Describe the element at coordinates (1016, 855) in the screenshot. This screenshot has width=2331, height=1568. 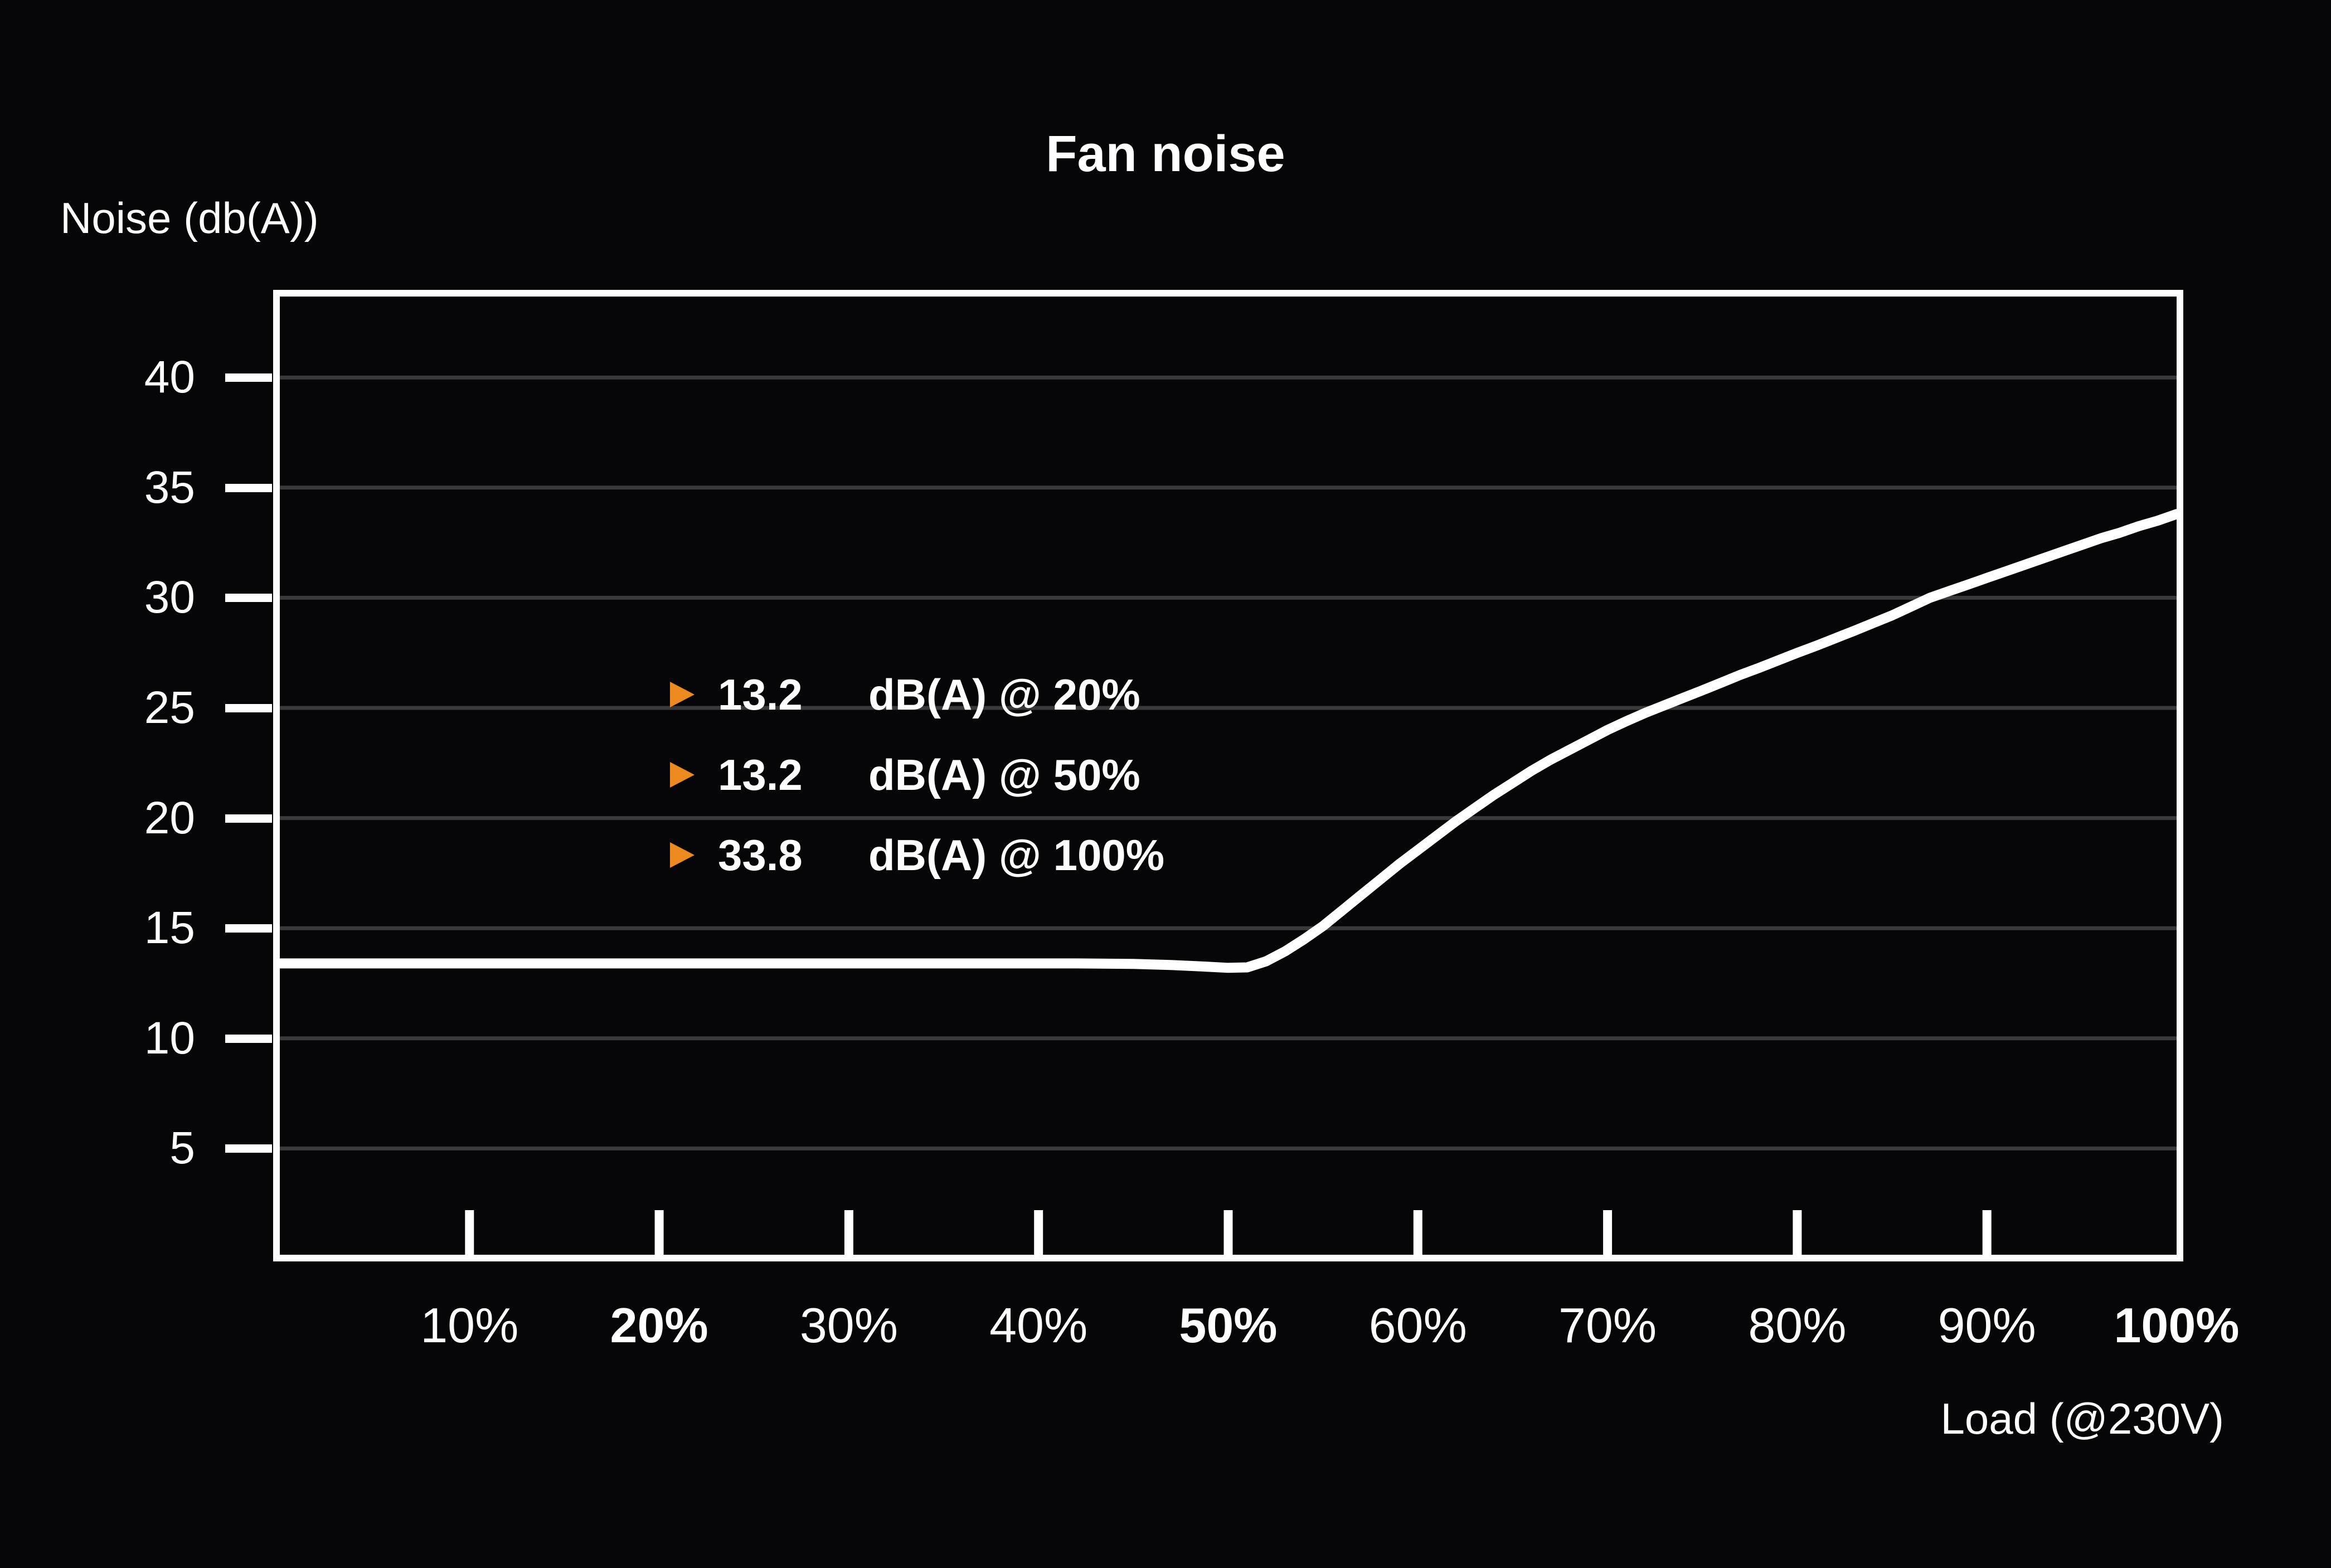
I see `legend-text: dB(A) @ 100%` at that location.